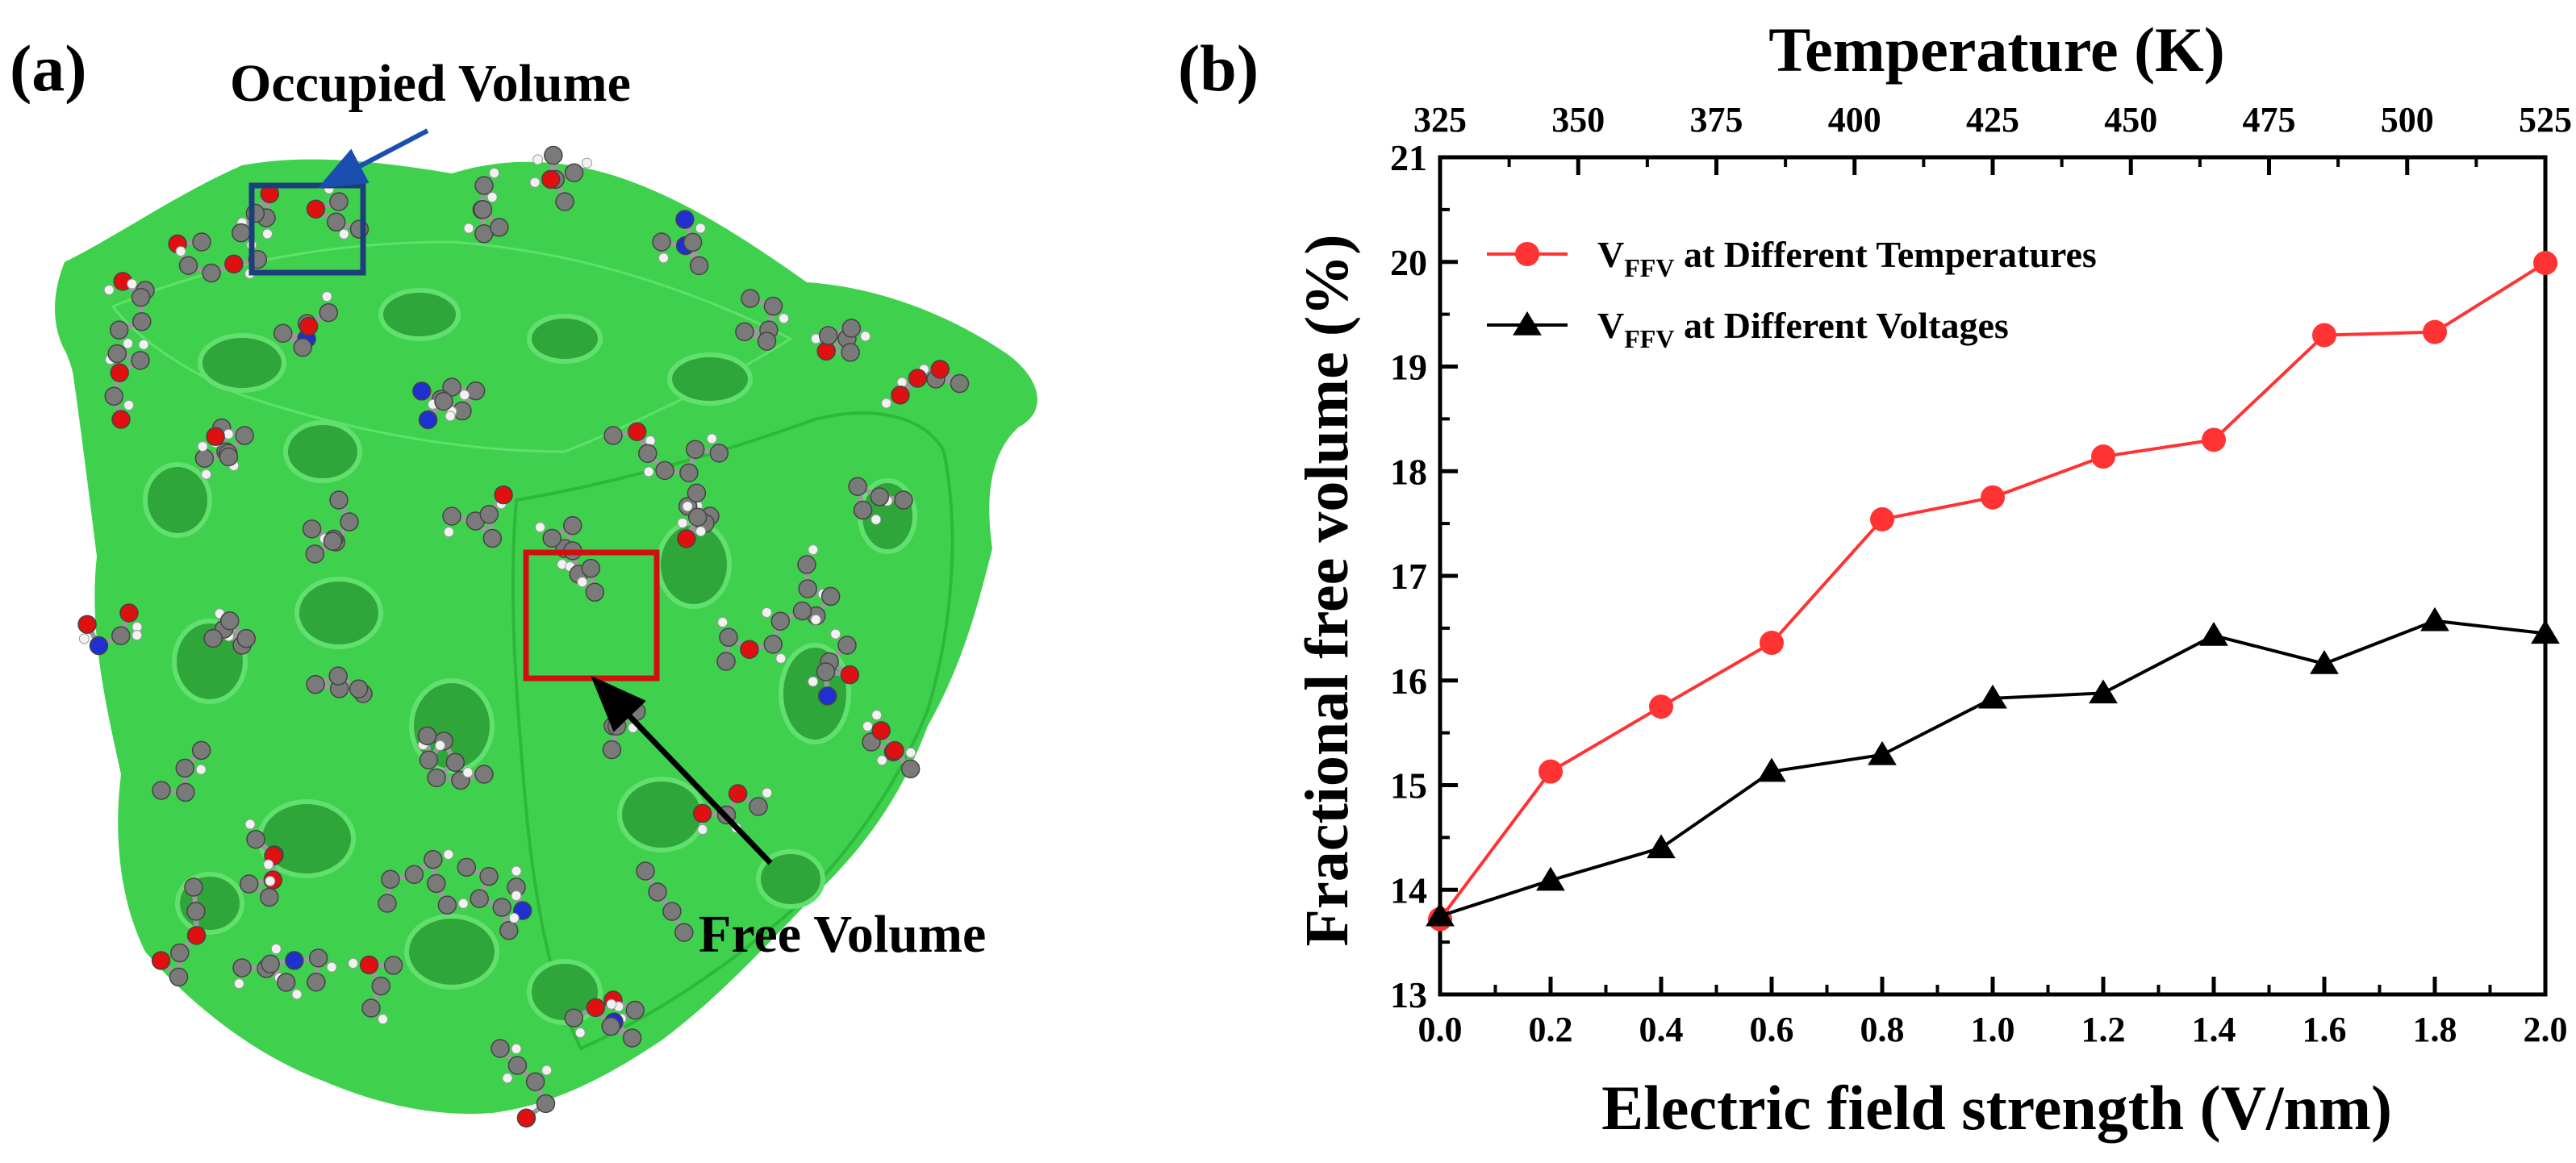 The height and width of the screenshot is (1163, 2576). I want to click on y-axis-title: Fractional free volume (%), so click(1327, 591).